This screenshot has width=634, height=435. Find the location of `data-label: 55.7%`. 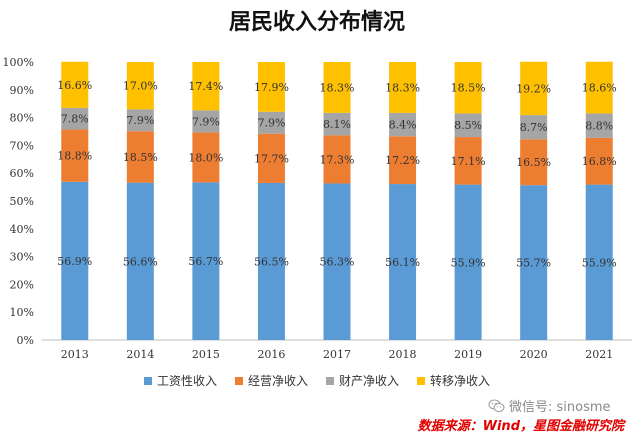

data-label: 55.7% is located at coordinates (533, 263).